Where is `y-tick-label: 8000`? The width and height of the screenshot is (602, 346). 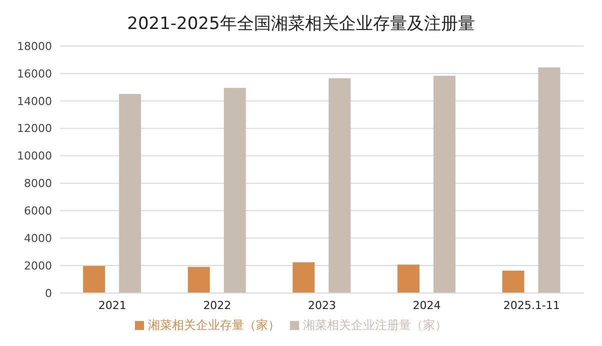
y-tick-label: 8000 is located at coordinates (38, 183).